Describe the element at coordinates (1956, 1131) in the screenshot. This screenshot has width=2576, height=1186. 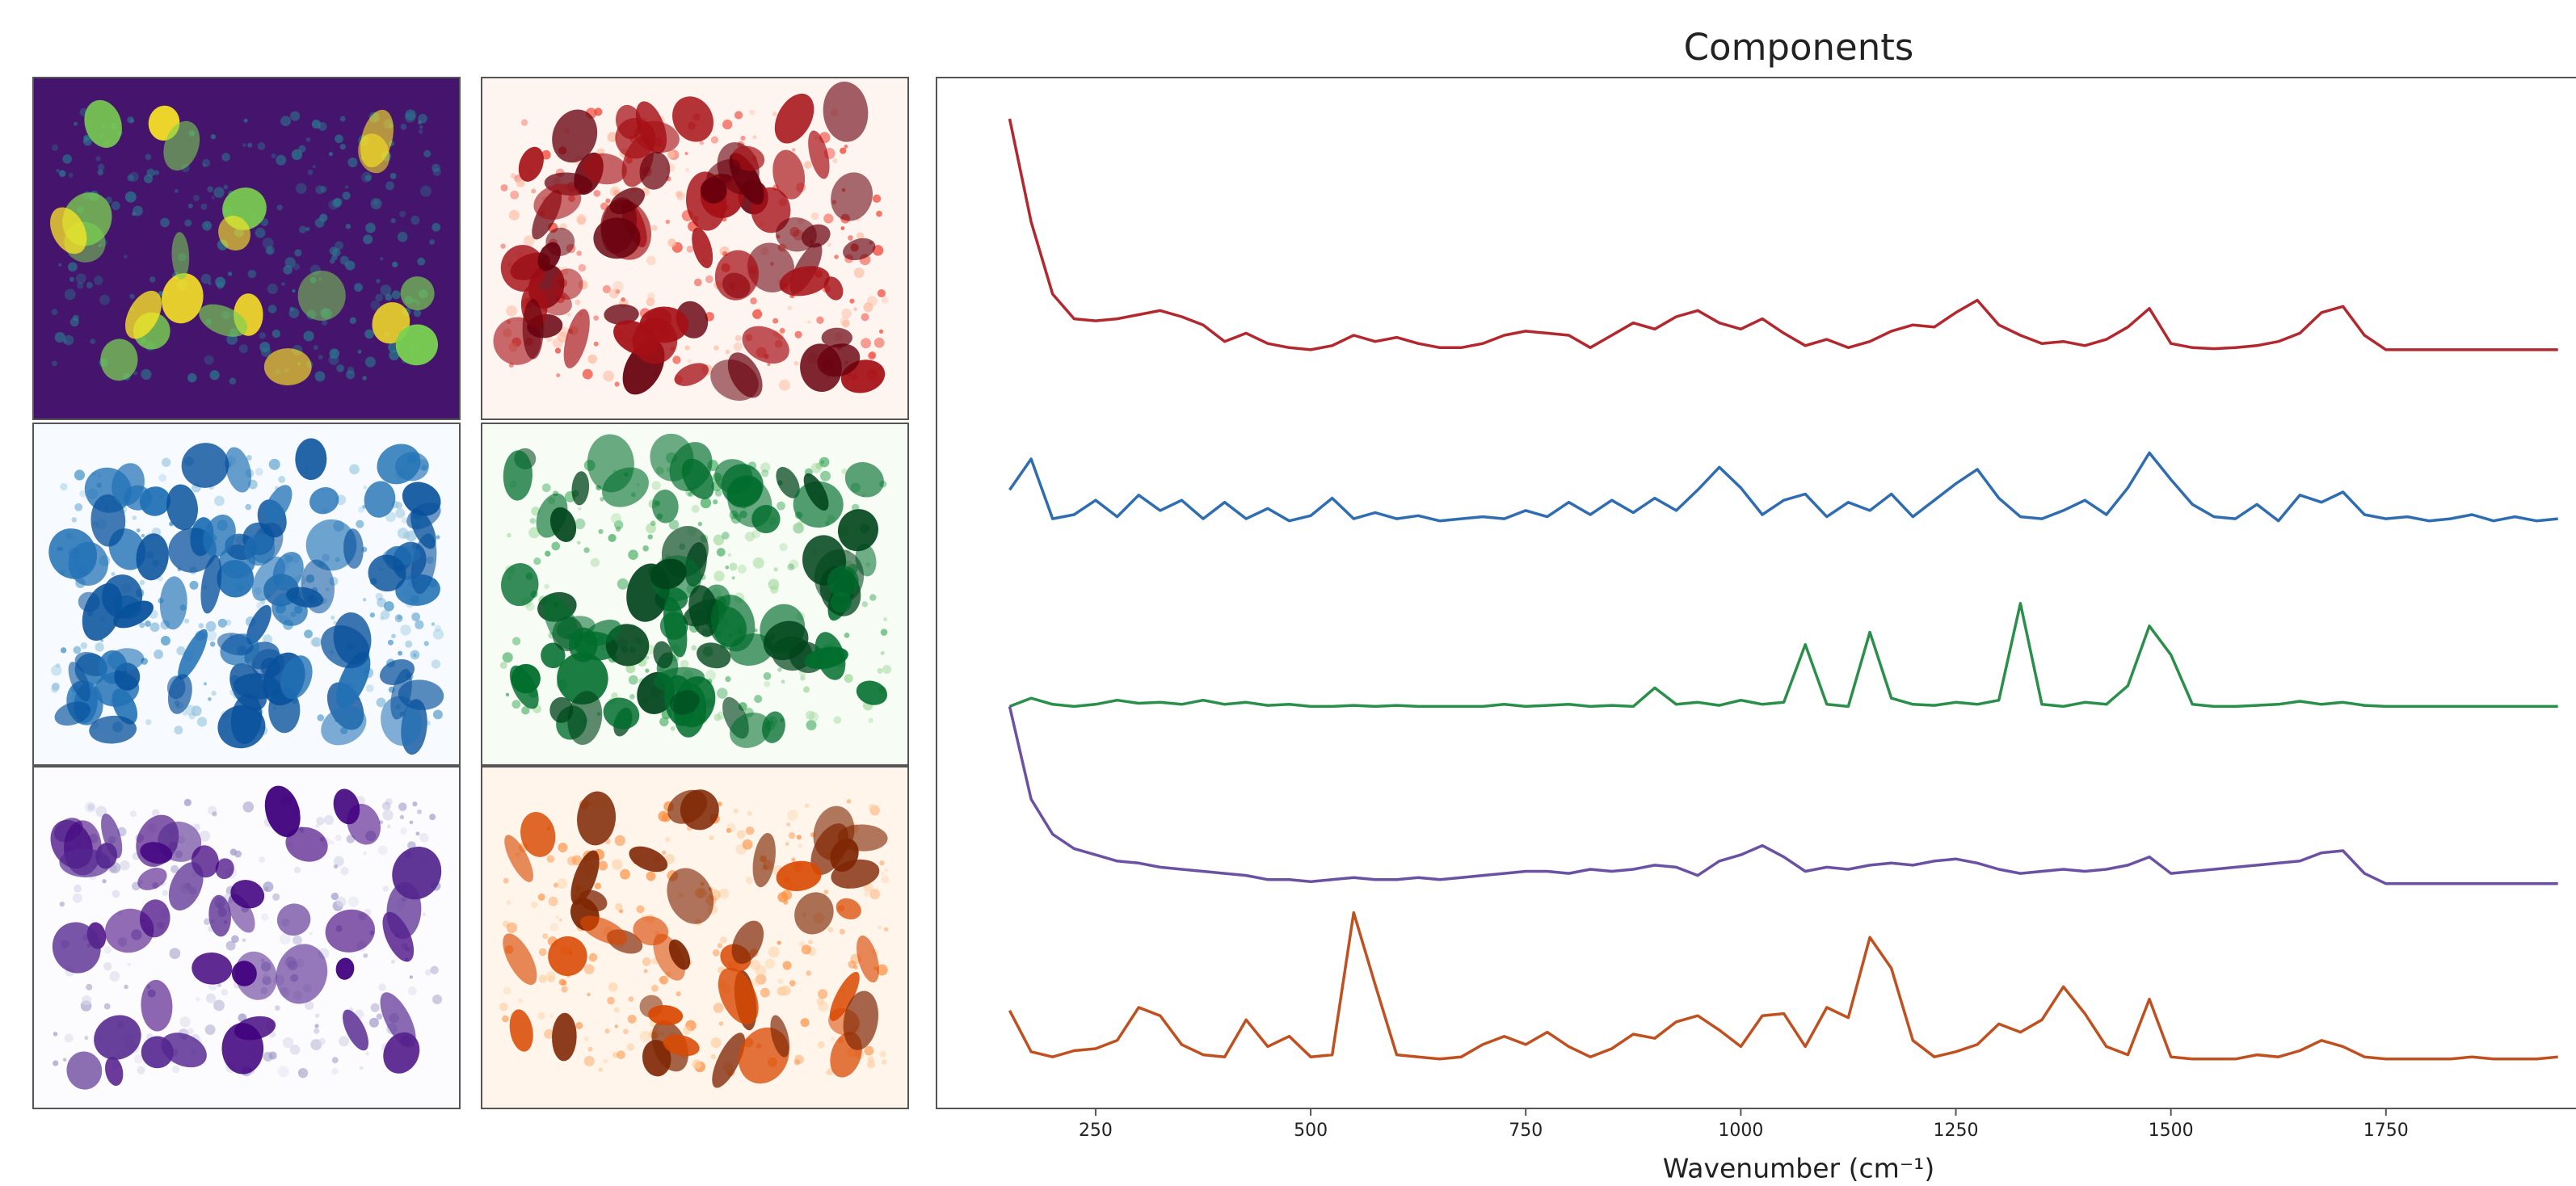
I see `x-tick-label: 1250` at that location.